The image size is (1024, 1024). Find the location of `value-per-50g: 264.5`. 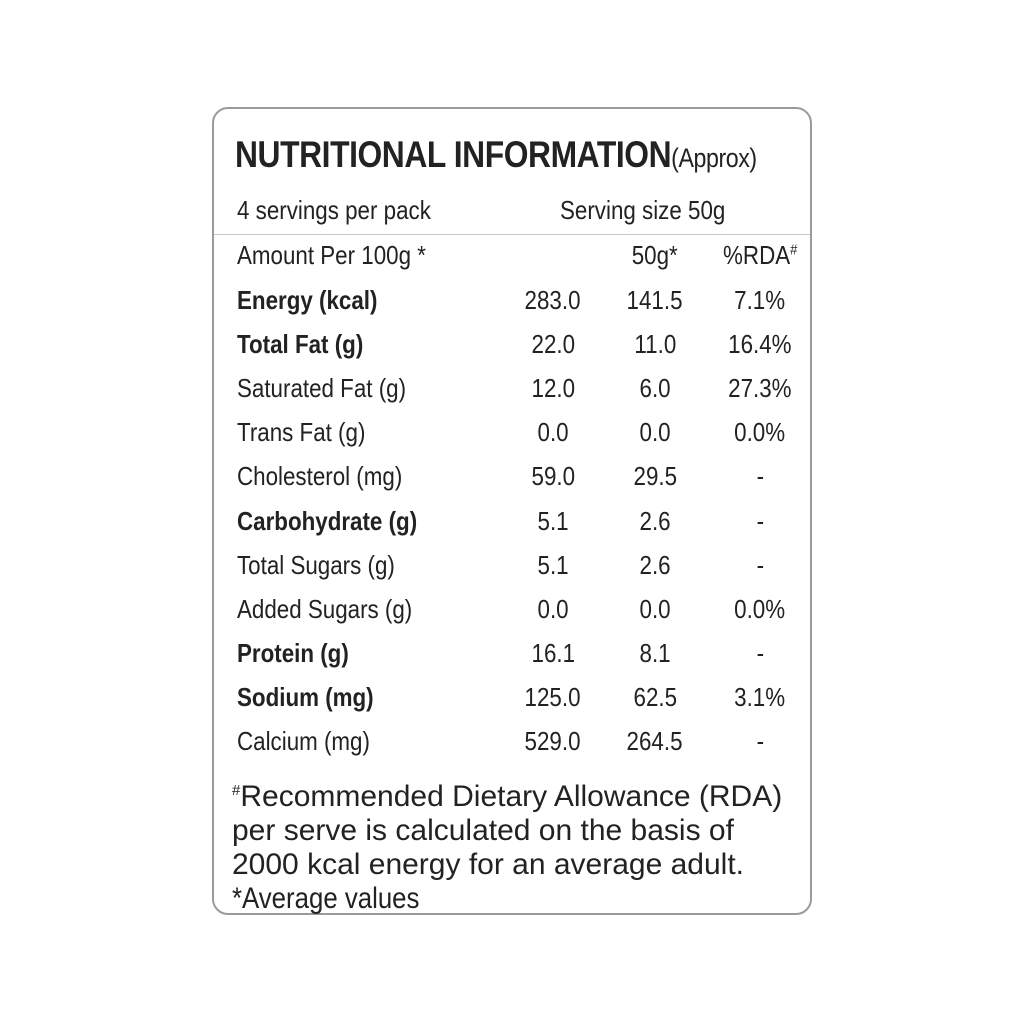

value-per-50g: 264.5 is located at coordinates (655, 741).